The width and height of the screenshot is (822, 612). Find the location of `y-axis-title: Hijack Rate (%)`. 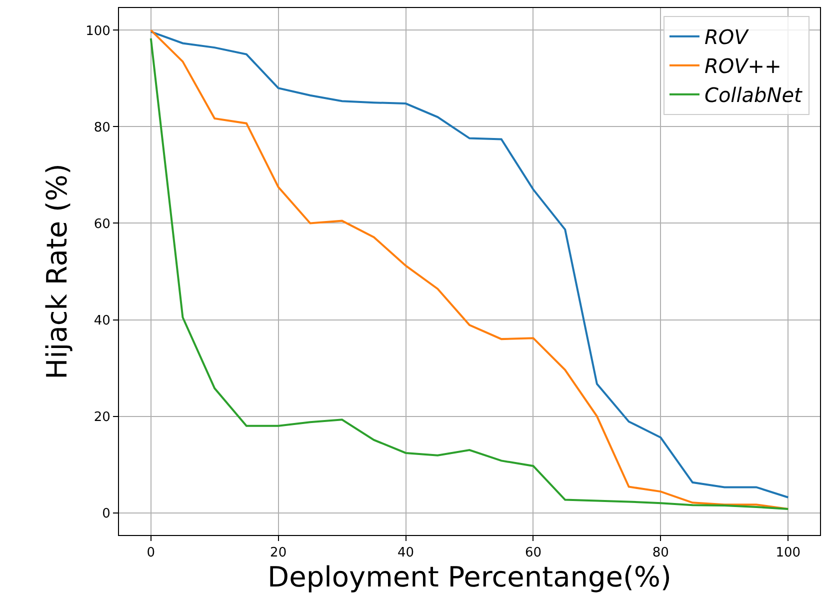

y-axis-title: Hijack Rate (%) is located at coordinates (57, 272).